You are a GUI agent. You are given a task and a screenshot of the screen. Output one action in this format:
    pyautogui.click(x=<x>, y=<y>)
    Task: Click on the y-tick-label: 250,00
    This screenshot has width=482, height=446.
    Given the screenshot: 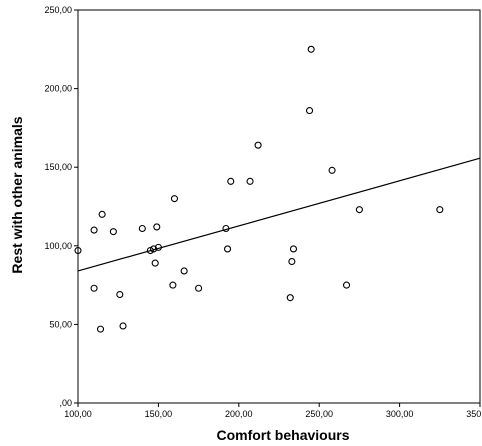 What is the action you would take?
    pyautogui.click(x=58, y=10)
    